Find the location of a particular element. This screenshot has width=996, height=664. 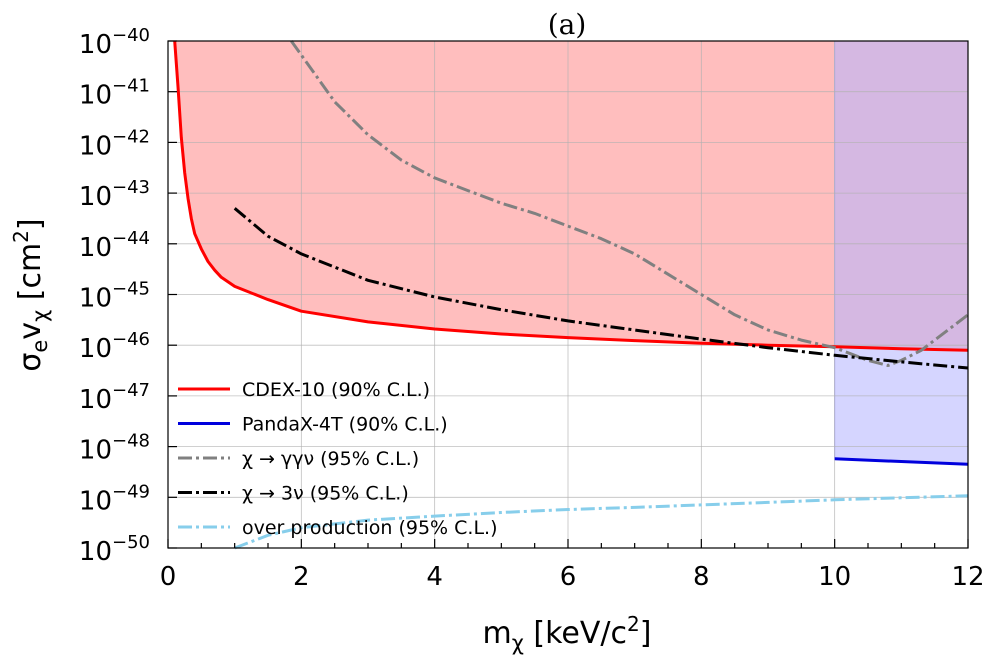

x-tick-label: 4 is located at coordinates (434, 577).